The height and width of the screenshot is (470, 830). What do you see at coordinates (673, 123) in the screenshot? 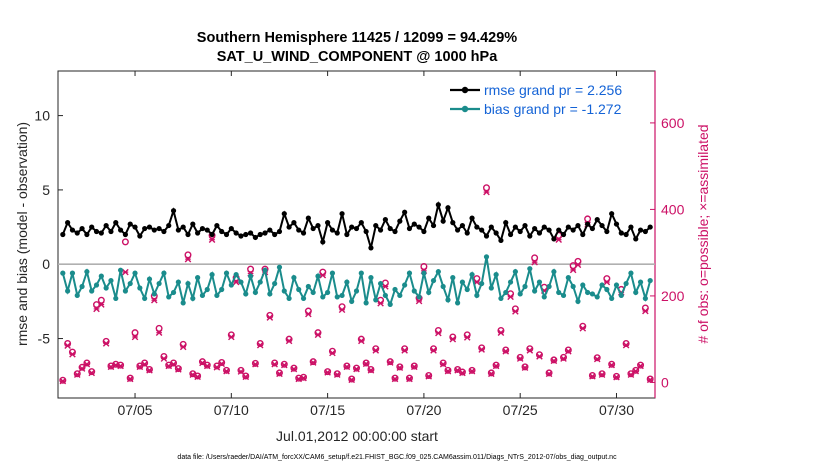
I see `y2-tick-label: 600` at bounding box center [673, 123].